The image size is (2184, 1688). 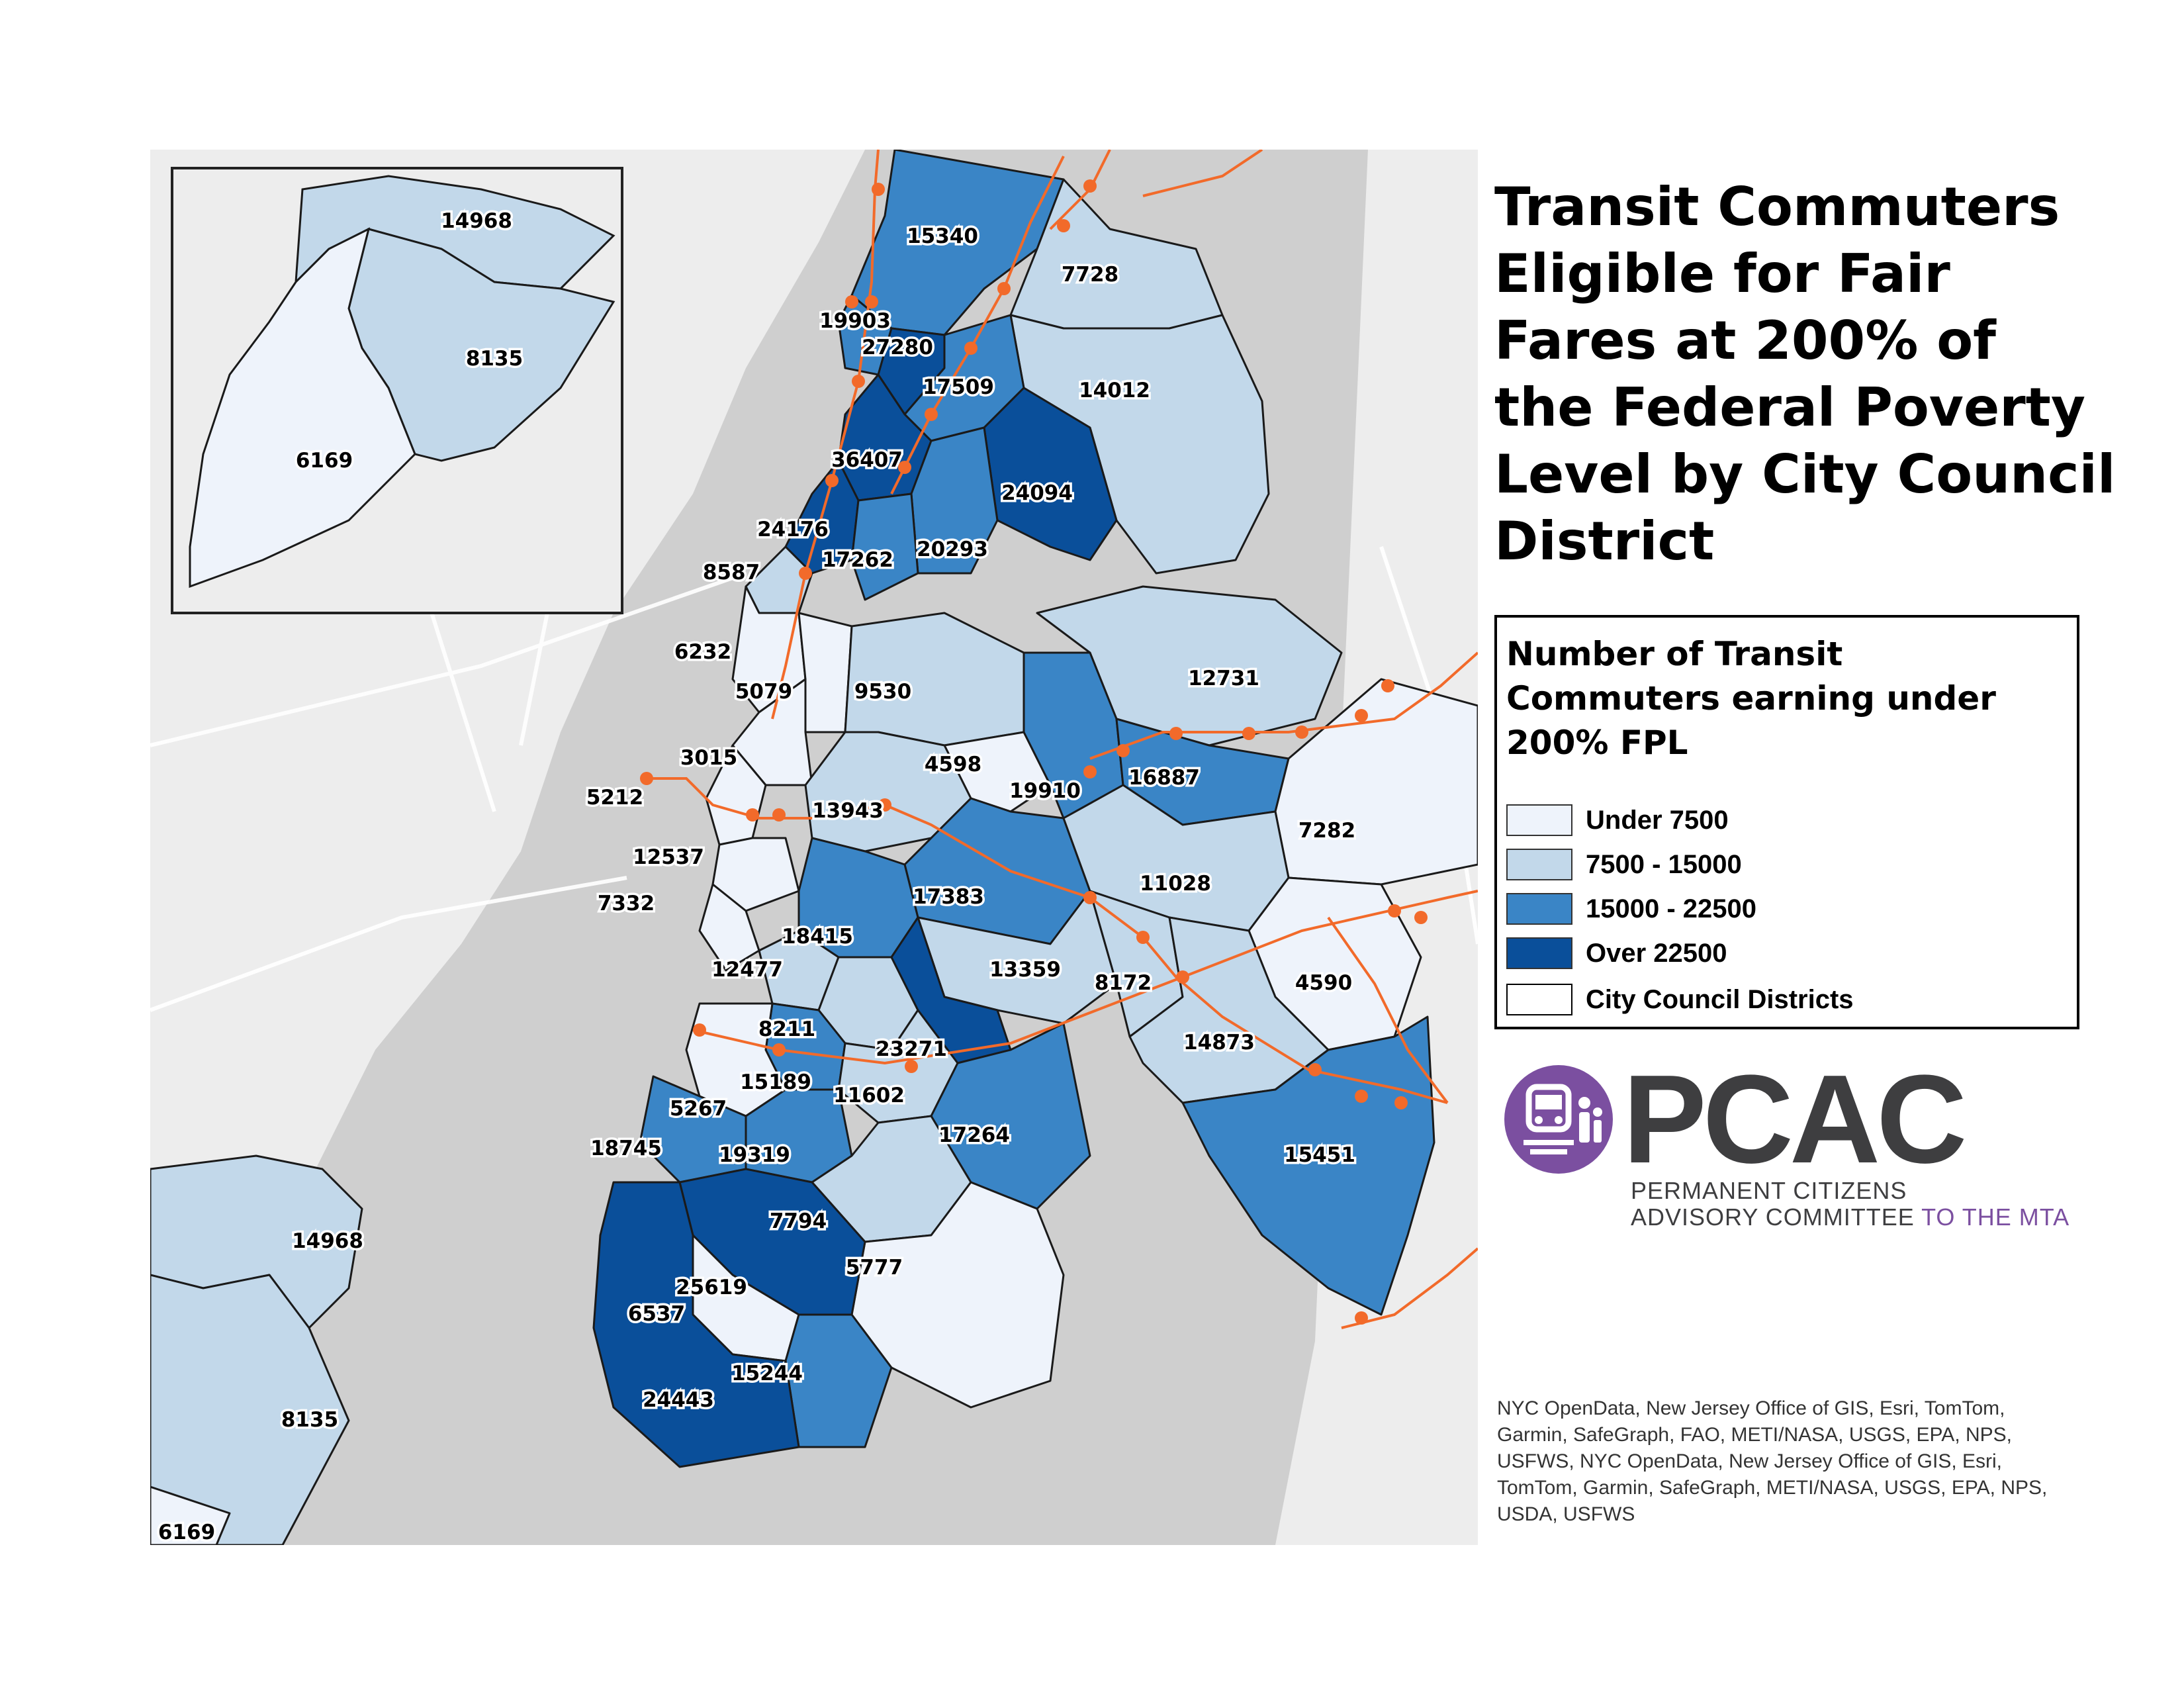 I want to click on title-line-2: Eligible for Fair, so click(x=1722, y=274).